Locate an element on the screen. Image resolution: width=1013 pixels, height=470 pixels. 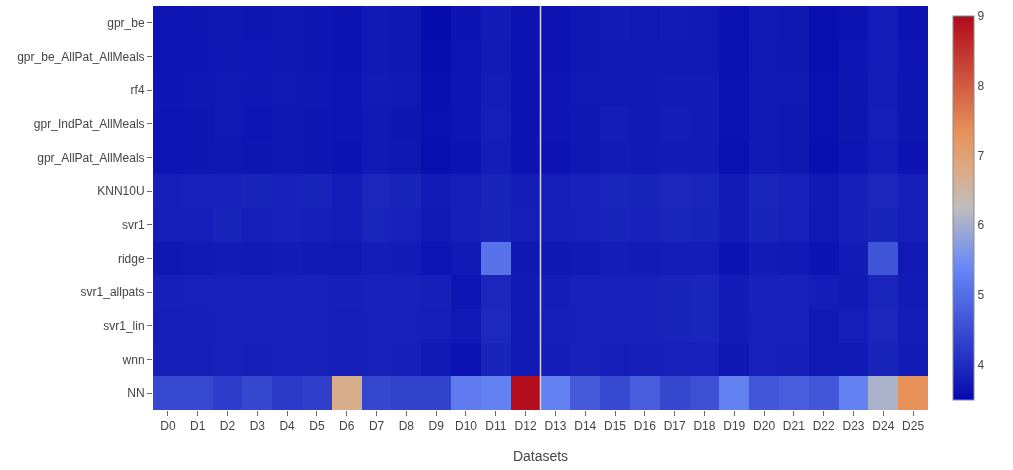
x-tick-label: D18 is located at coordinates (704, 426).